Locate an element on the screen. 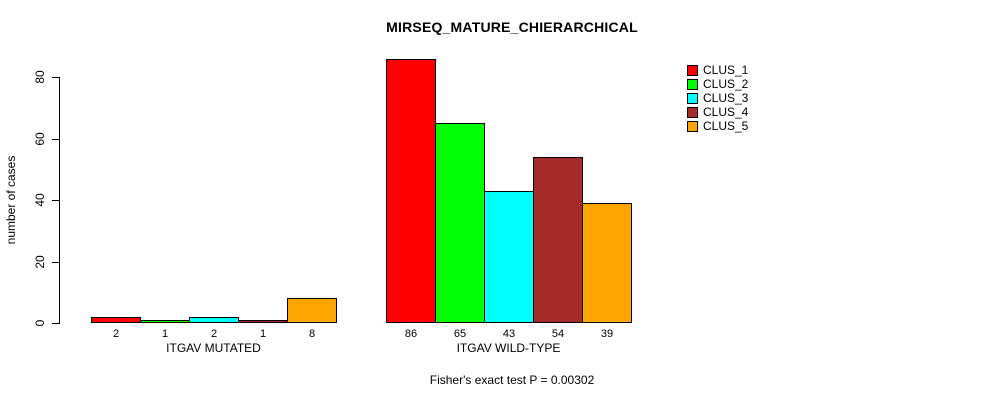 This screenshot has height=400, width=990. x-group-label-itgav-mutated: ITGAV MUTATED is located at coordinates (213, 348).